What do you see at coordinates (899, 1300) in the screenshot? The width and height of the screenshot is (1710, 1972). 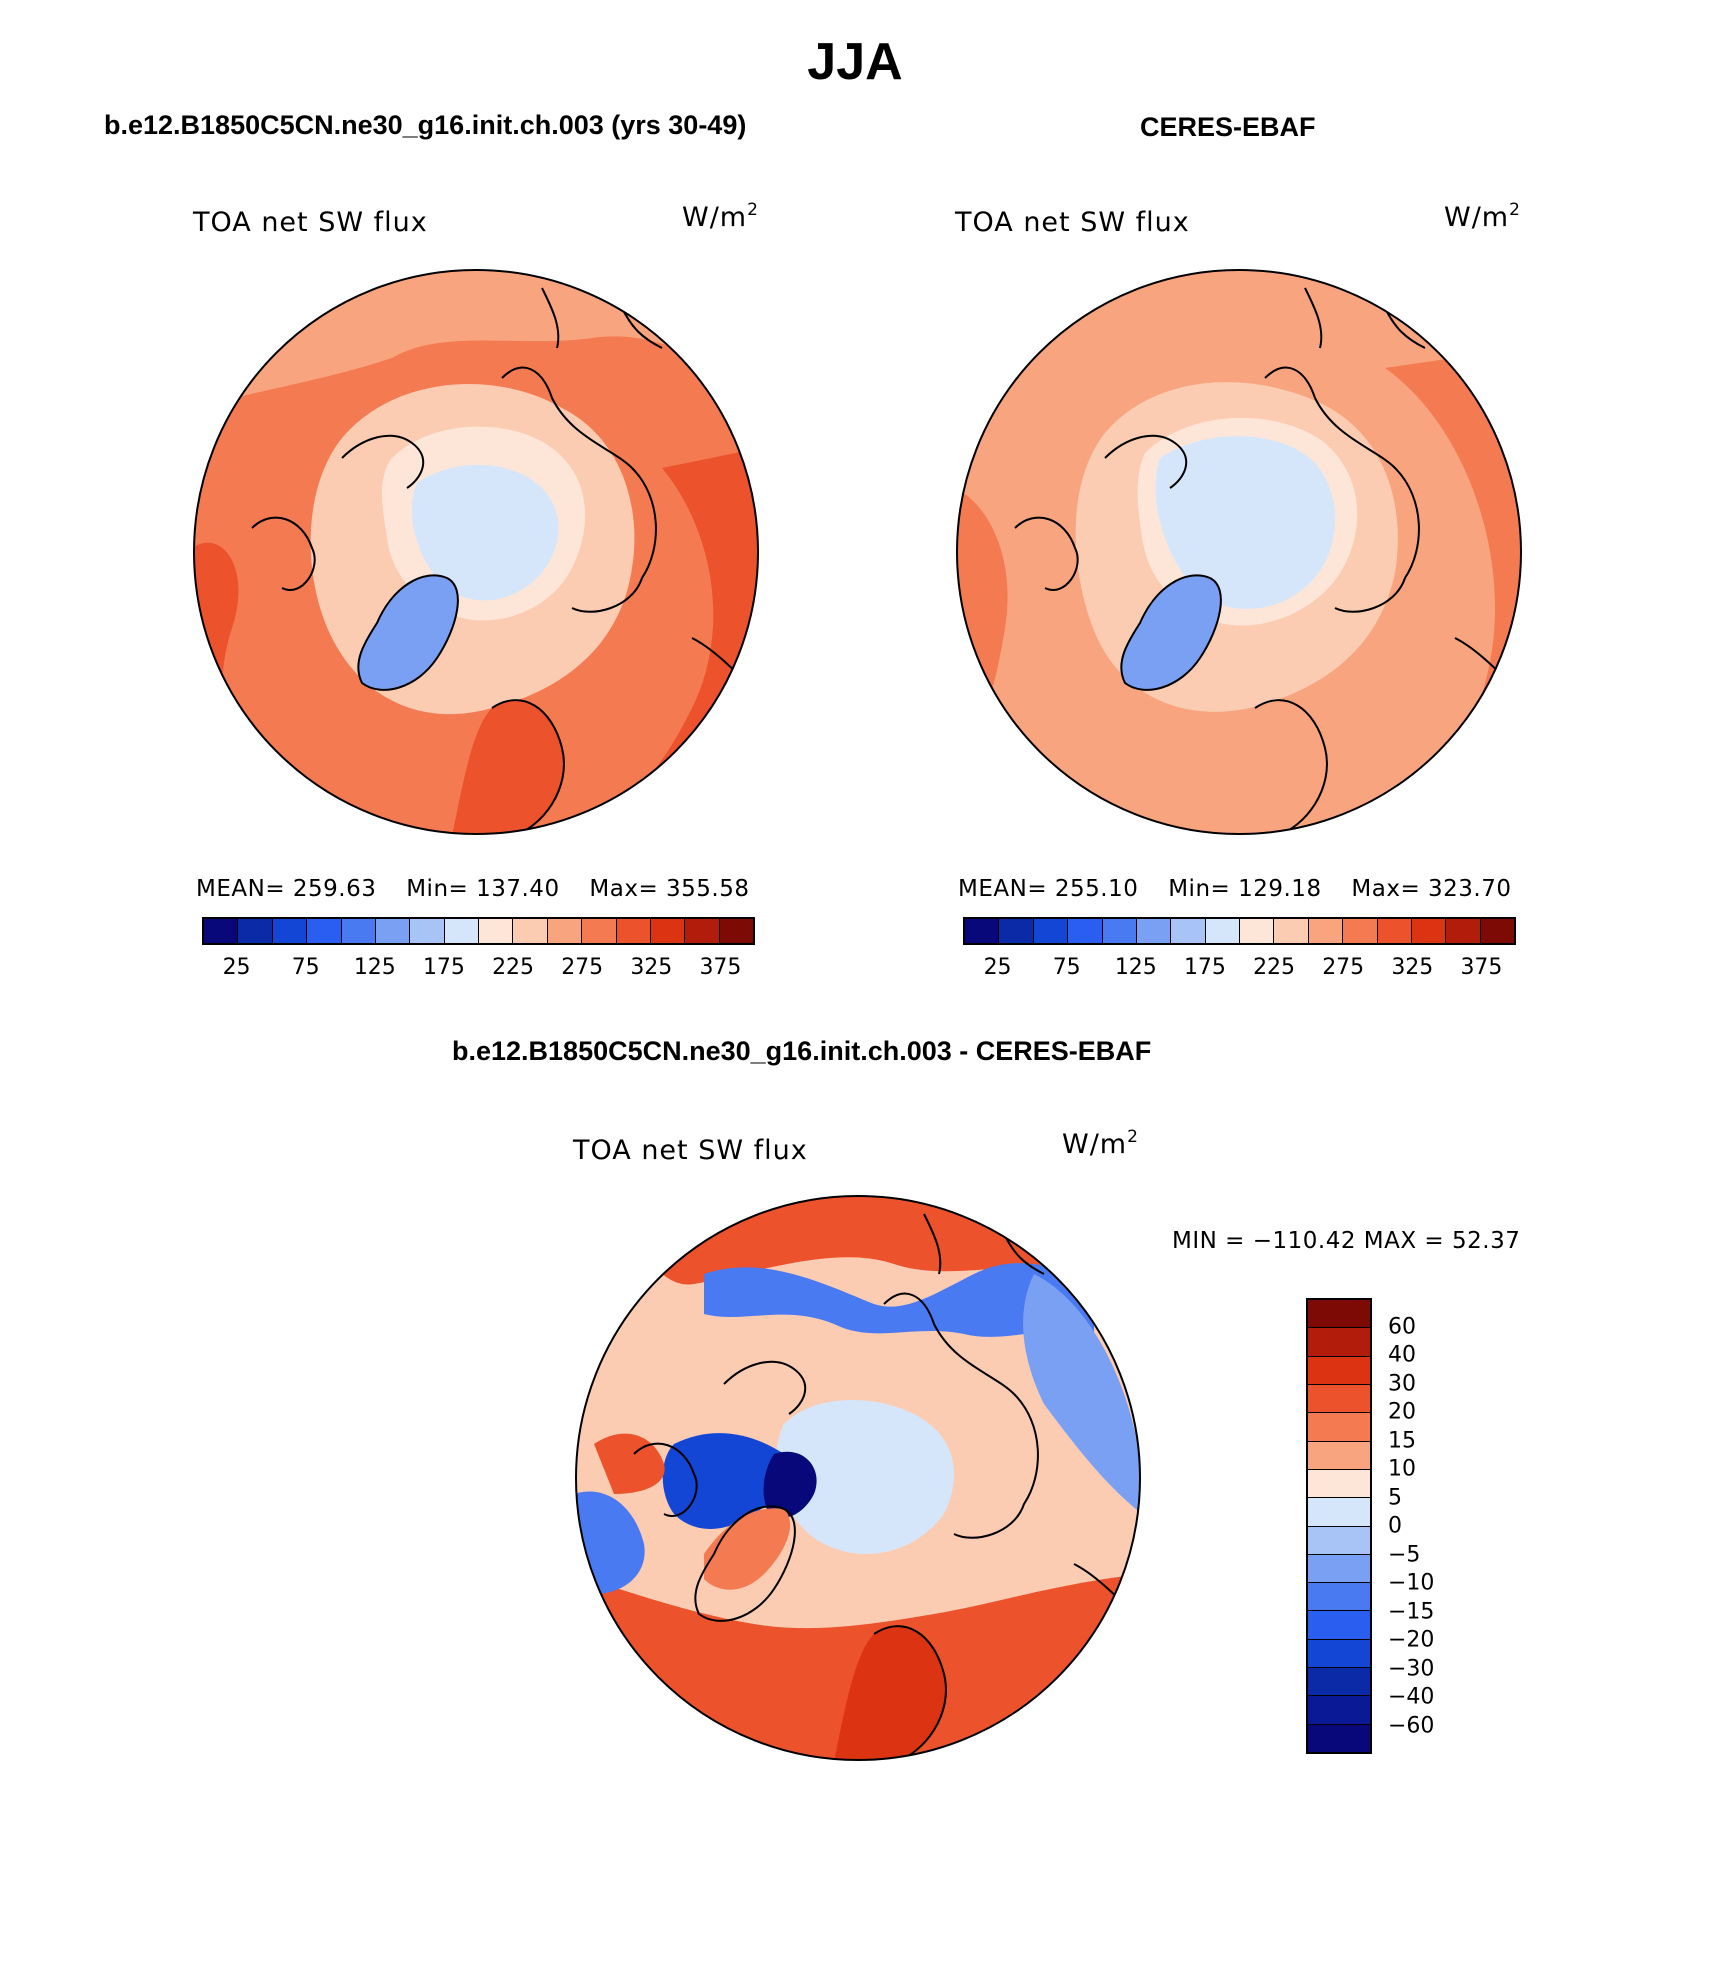 I see `diff-map-field-blue-band-n` at bounding box center [899, 1300].